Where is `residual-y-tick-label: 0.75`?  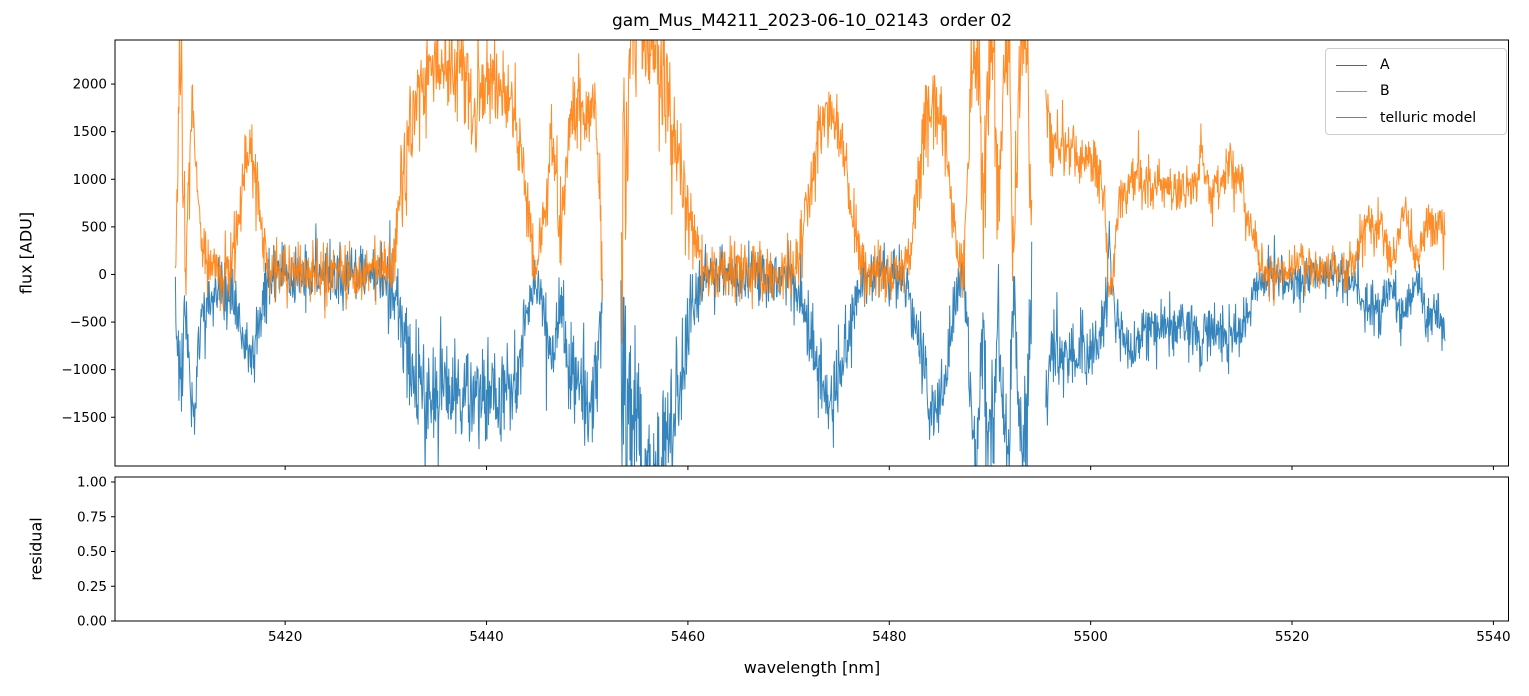 residual-y-tick-label: 0.75 is located at coordinates (92, 517).